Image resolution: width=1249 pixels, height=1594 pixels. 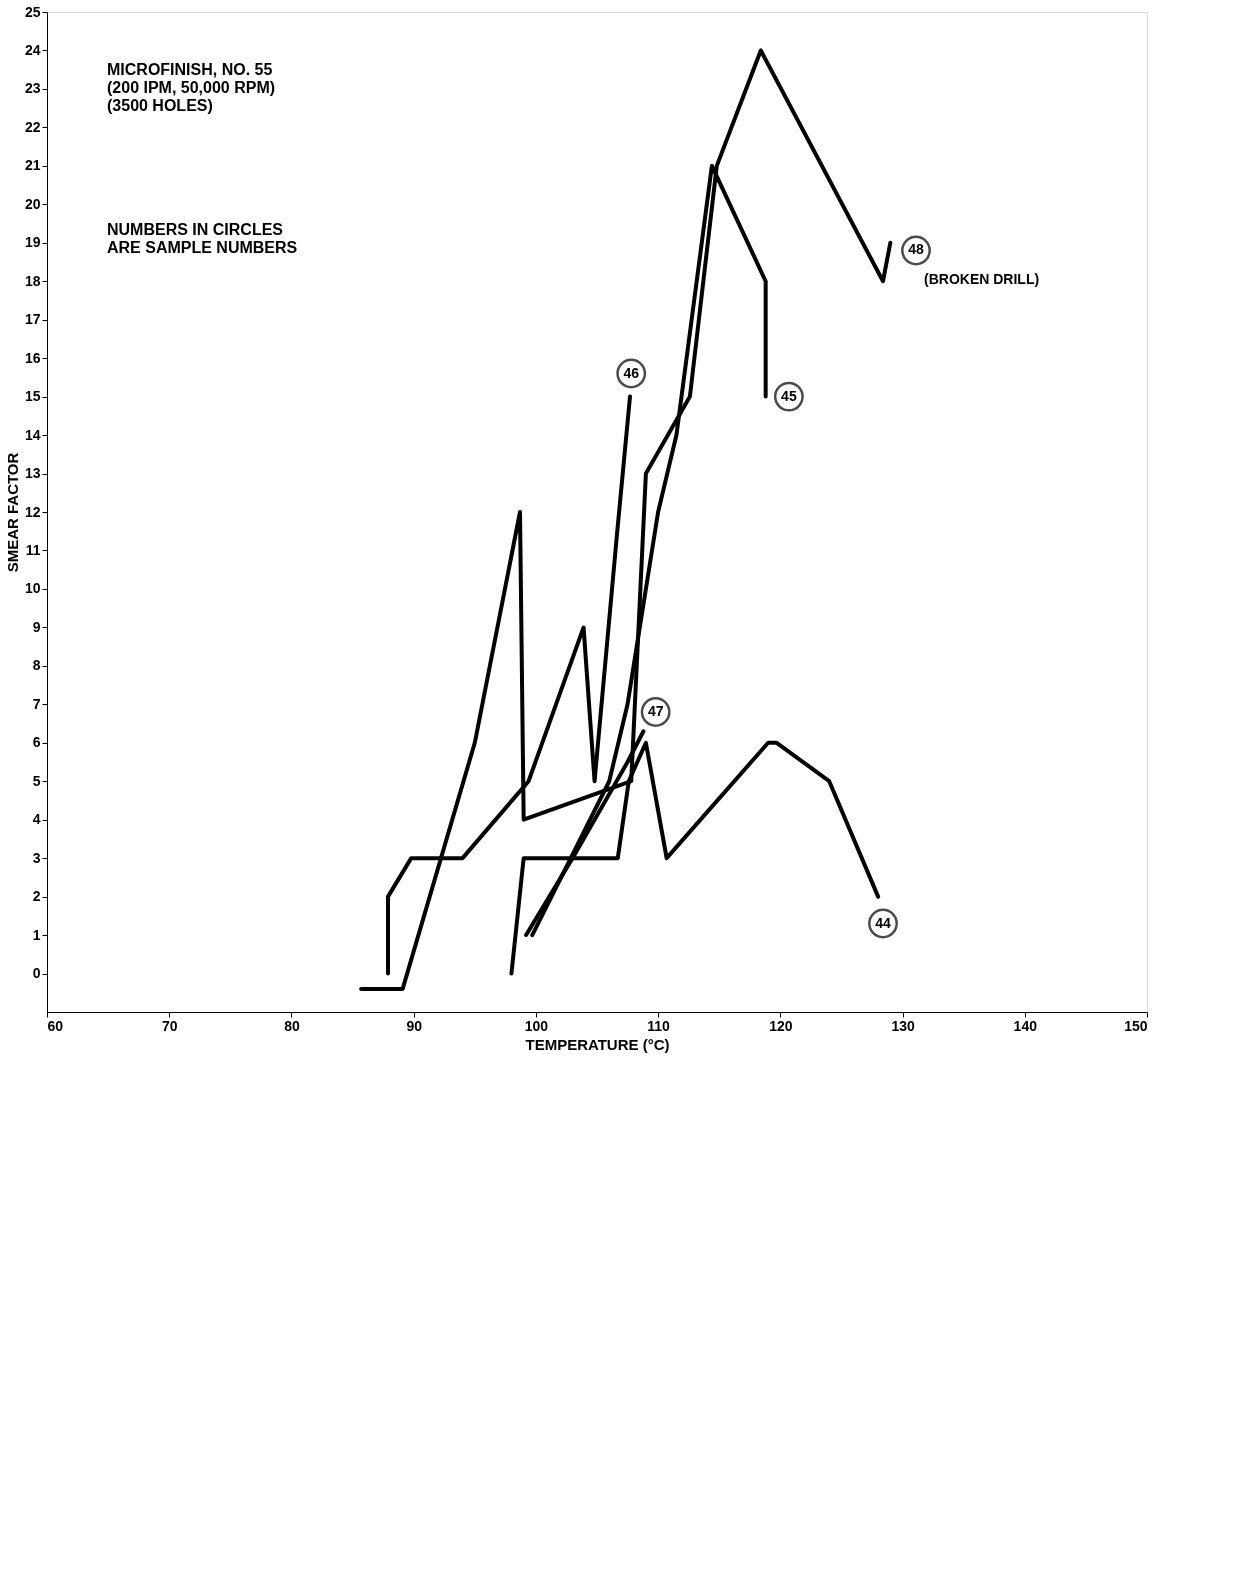 What do you see at coordinates (32, 357) in the screenshot?
I see `y-tick-label: 16` at bounding box center [32, 357].